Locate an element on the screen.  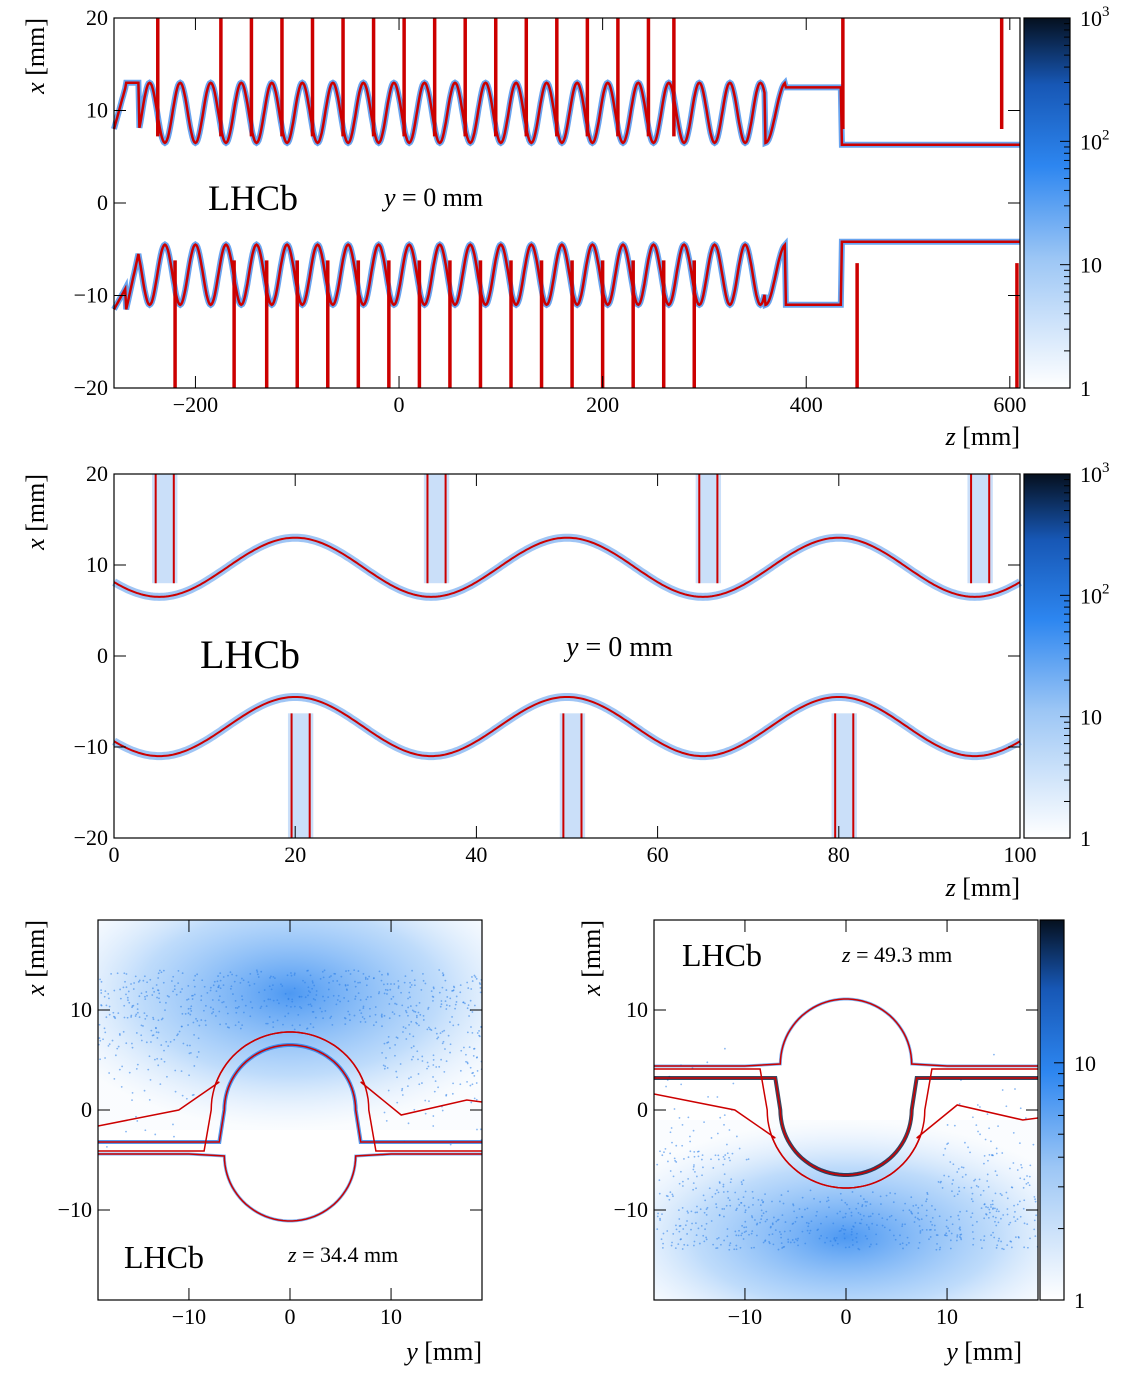
colorbar-tick-label: 10³ is located at coordinates (1095, 473).